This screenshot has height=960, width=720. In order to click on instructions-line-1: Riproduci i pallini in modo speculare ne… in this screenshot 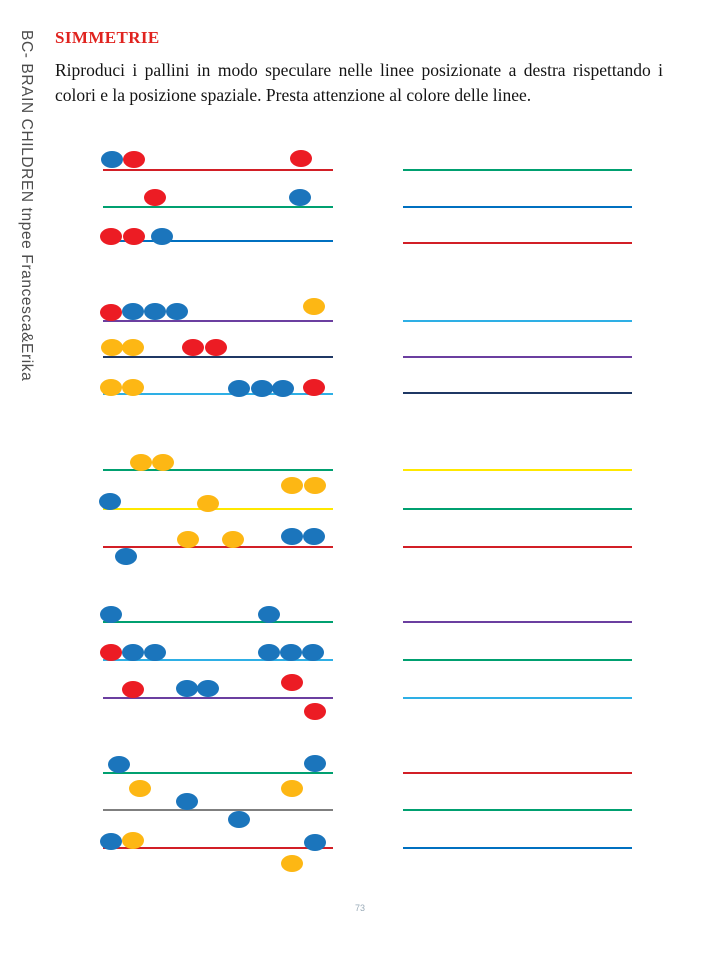, I will do `click(359, 70)`.